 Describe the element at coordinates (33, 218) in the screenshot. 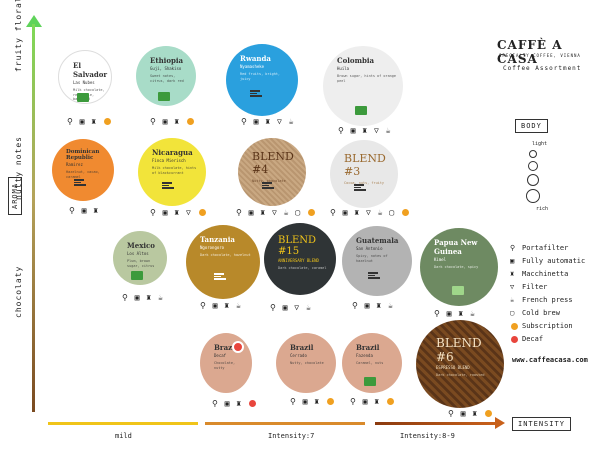

I see `aroma-axis` at that location.